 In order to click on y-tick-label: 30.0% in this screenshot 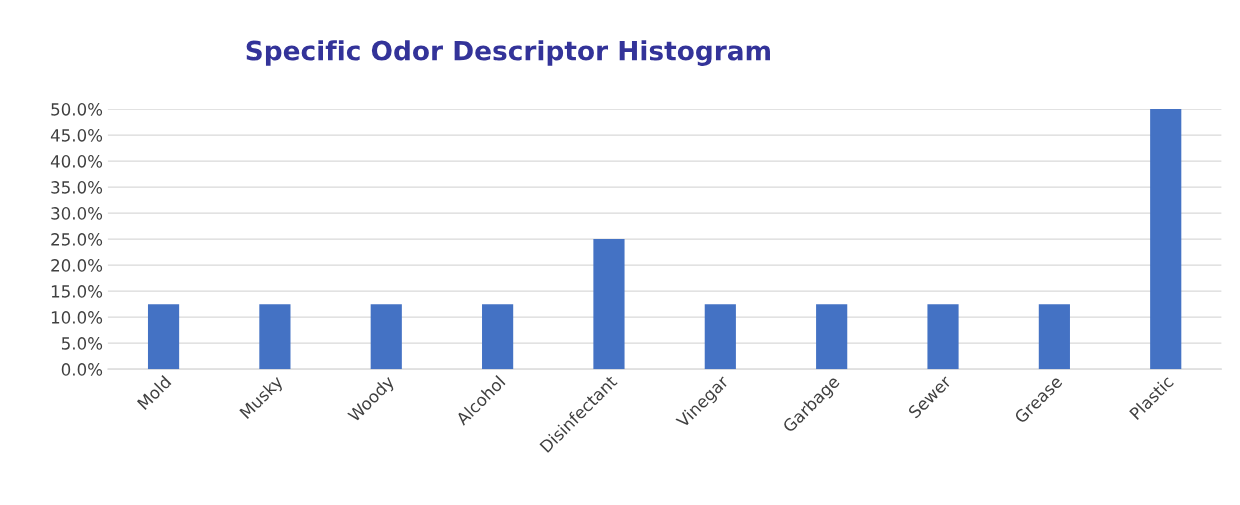, I will do `click(77, 213)`.